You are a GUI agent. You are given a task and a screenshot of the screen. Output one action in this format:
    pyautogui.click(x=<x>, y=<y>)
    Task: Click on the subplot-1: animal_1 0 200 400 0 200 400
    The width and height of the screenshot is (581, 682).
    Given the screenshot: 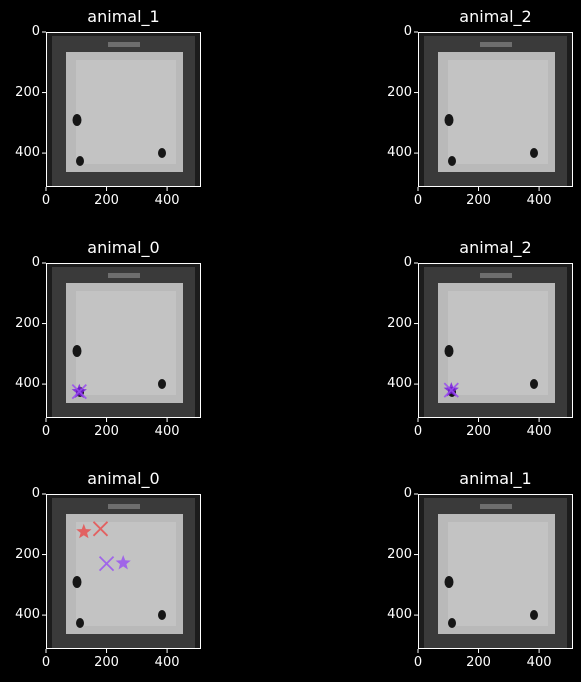 What is the action you would take?
    pyautogui.click(x=108, y=107)
    